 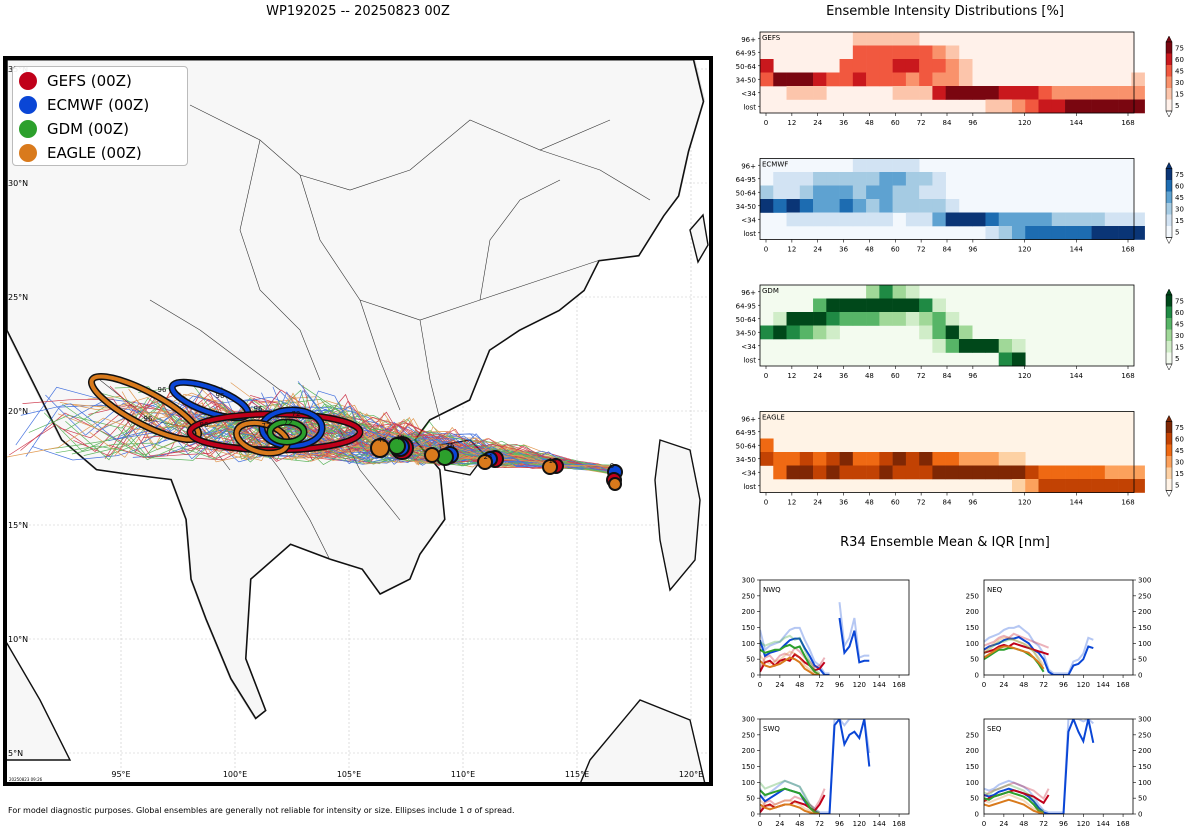 What do you see at coordinates (677, 515) in the screenshot?
I see `luzon-island` at bounding box center [677, 515].